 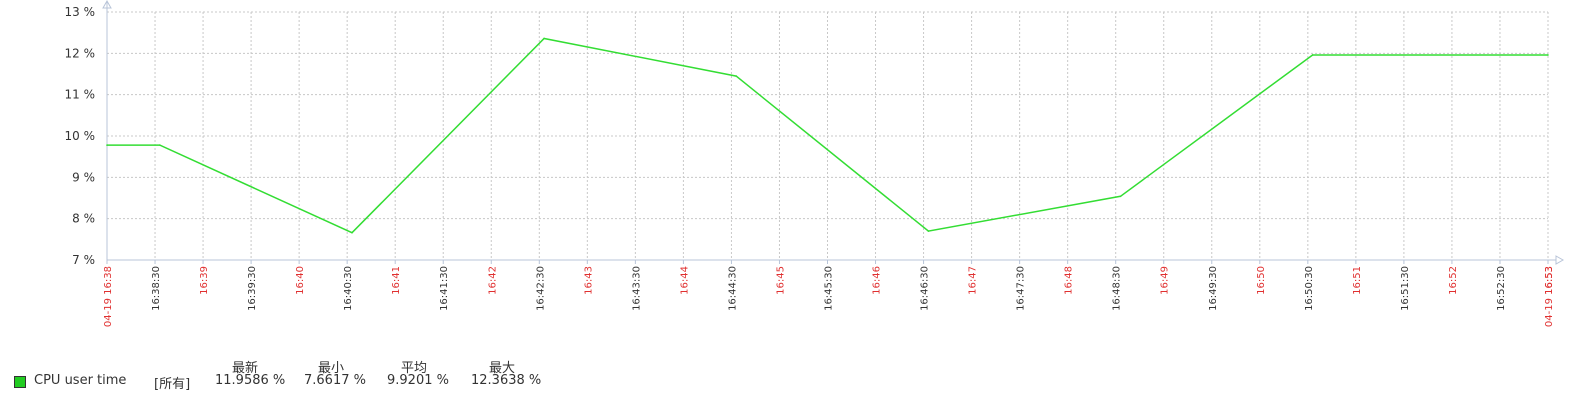 What do you see at coordinates (1117, 288) in the screenshot?
I see `x-tick-label: 16:48:30` at bounding box center [1117, 288].